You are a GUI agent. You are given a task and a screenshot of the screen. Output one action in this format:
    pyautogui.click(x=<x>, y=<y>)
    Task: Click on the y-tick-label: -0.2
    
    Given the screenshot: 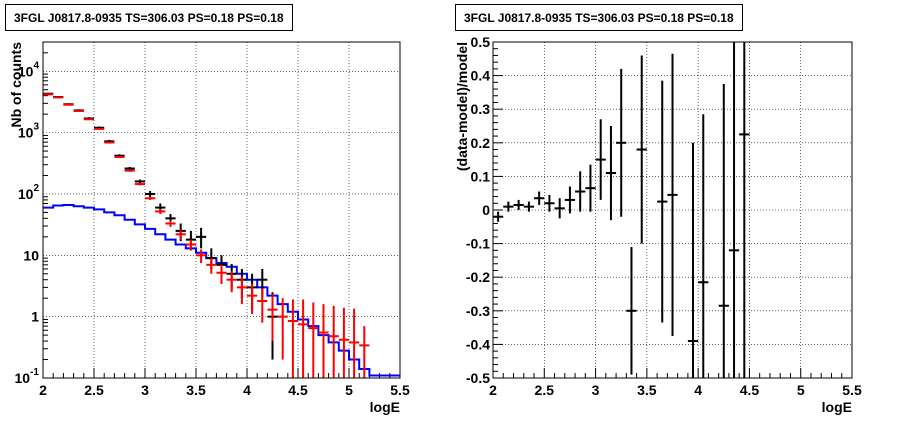 What is the action you would take?
    pyautogui.click(x=478, y=277)
    